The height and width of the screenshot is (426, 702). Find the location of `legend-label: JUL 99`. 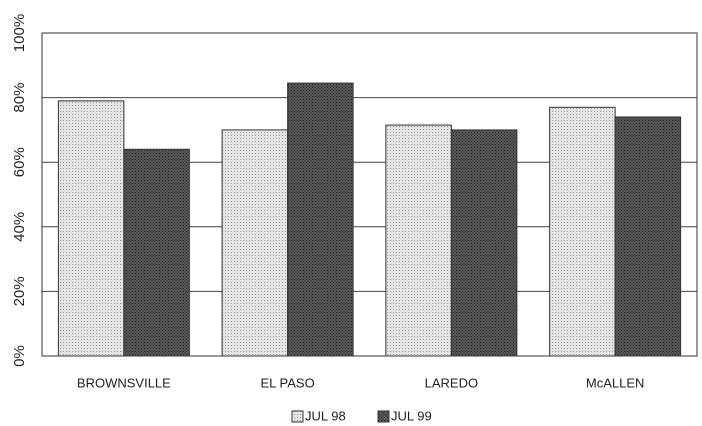

legend-label: JUL 99 is located at coordinates (411, 415).